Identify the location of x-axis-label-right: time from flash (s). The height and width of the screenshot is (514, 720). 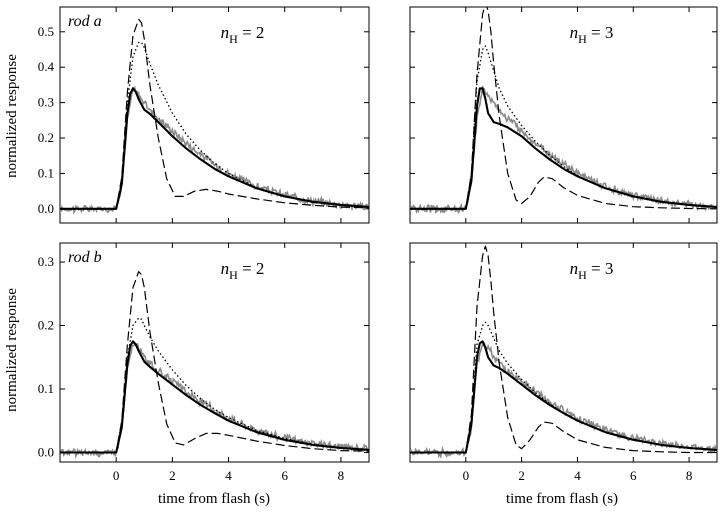
(562, 499).